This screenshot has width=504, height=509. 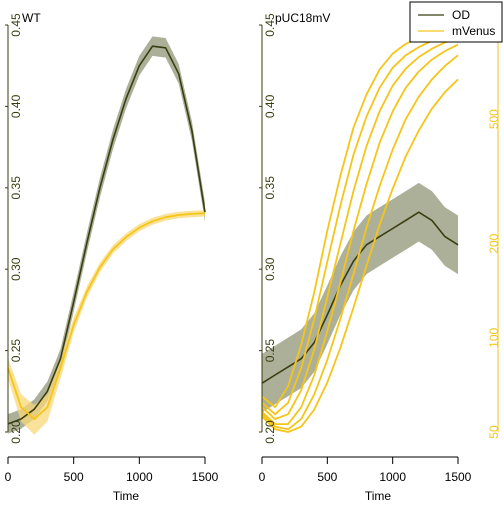 I want to click on venus-tick-label: 50, so click(x=494, y=432).